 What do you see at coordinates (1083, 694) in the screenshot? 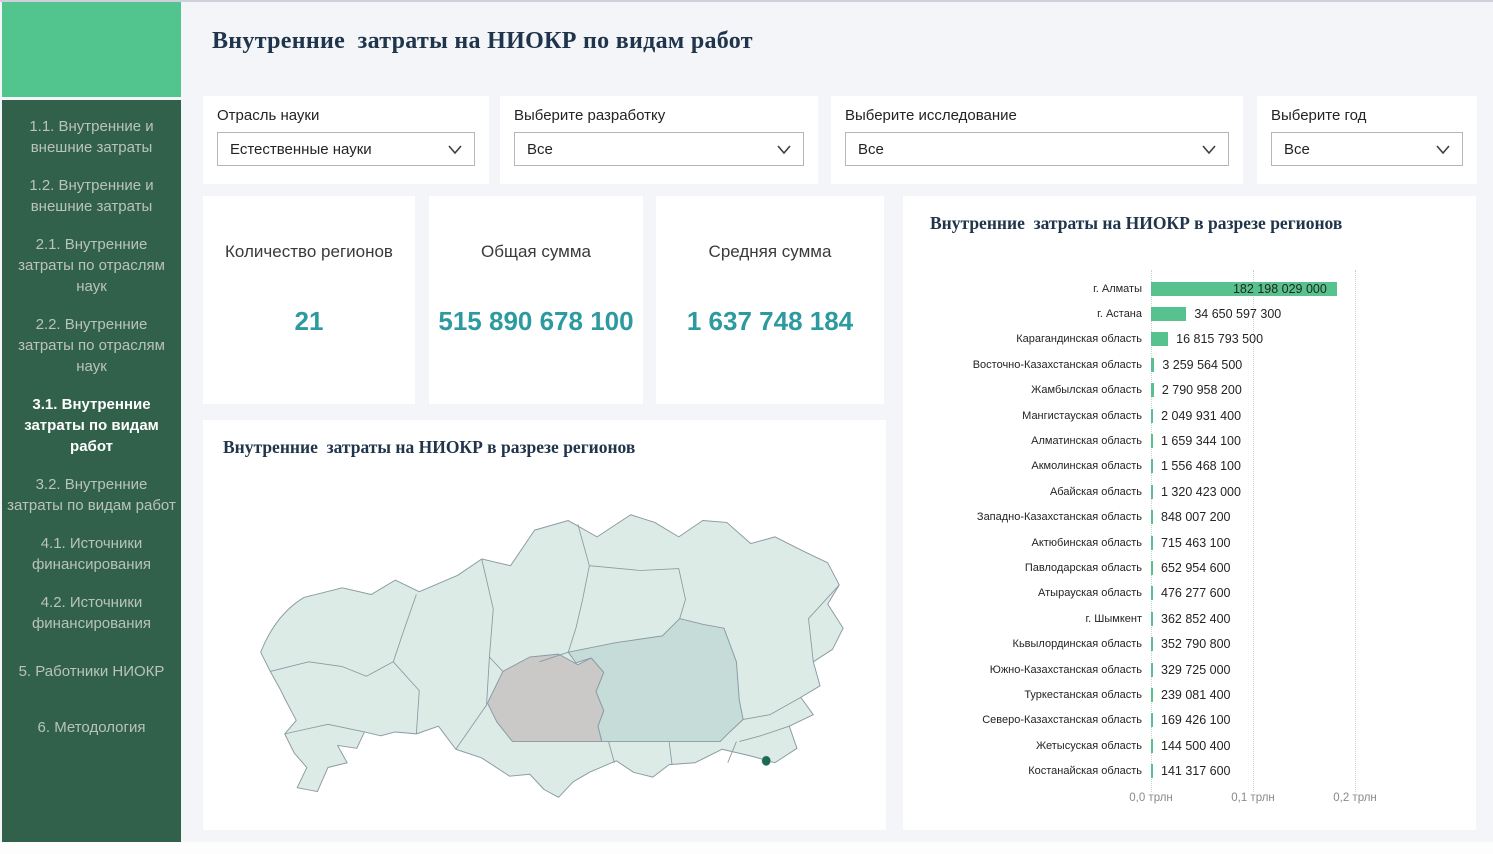
I see `bar-category-label: Туркестанская область` at bounding box center [1083, 694].